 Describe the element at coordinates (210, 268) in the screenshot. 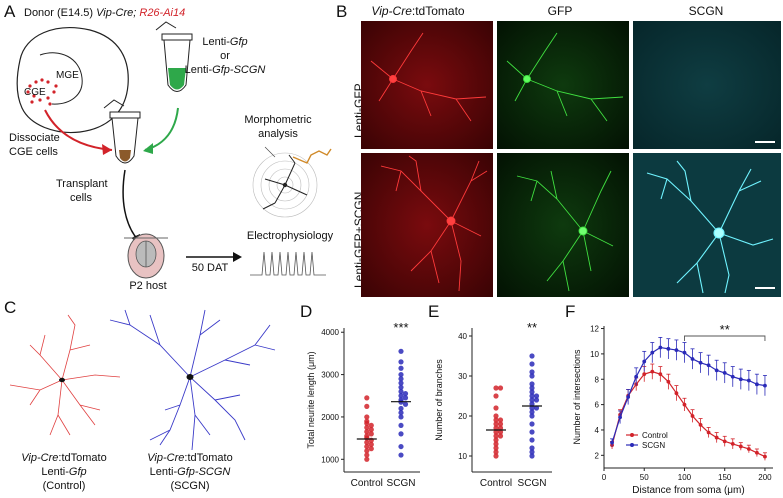

I see `dat-label: 50 DAT` at that location.